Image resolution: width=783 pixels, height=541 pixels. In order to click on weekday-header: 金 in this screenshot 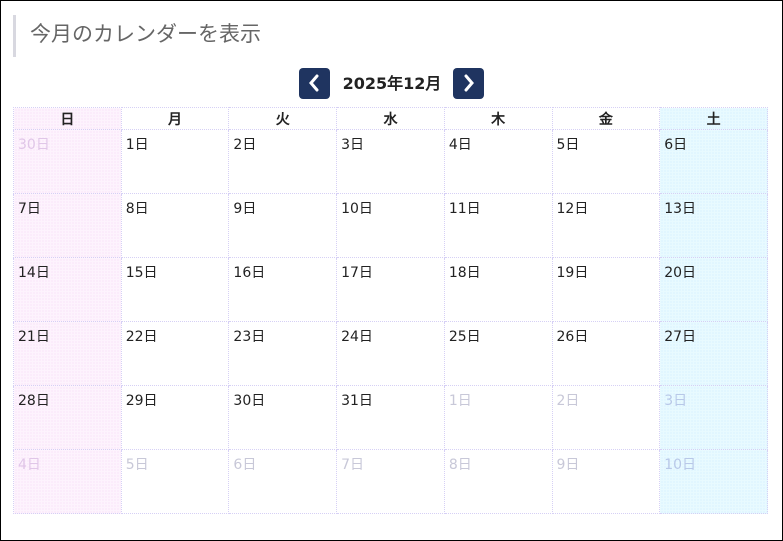, I will do `click(606, 118)`.